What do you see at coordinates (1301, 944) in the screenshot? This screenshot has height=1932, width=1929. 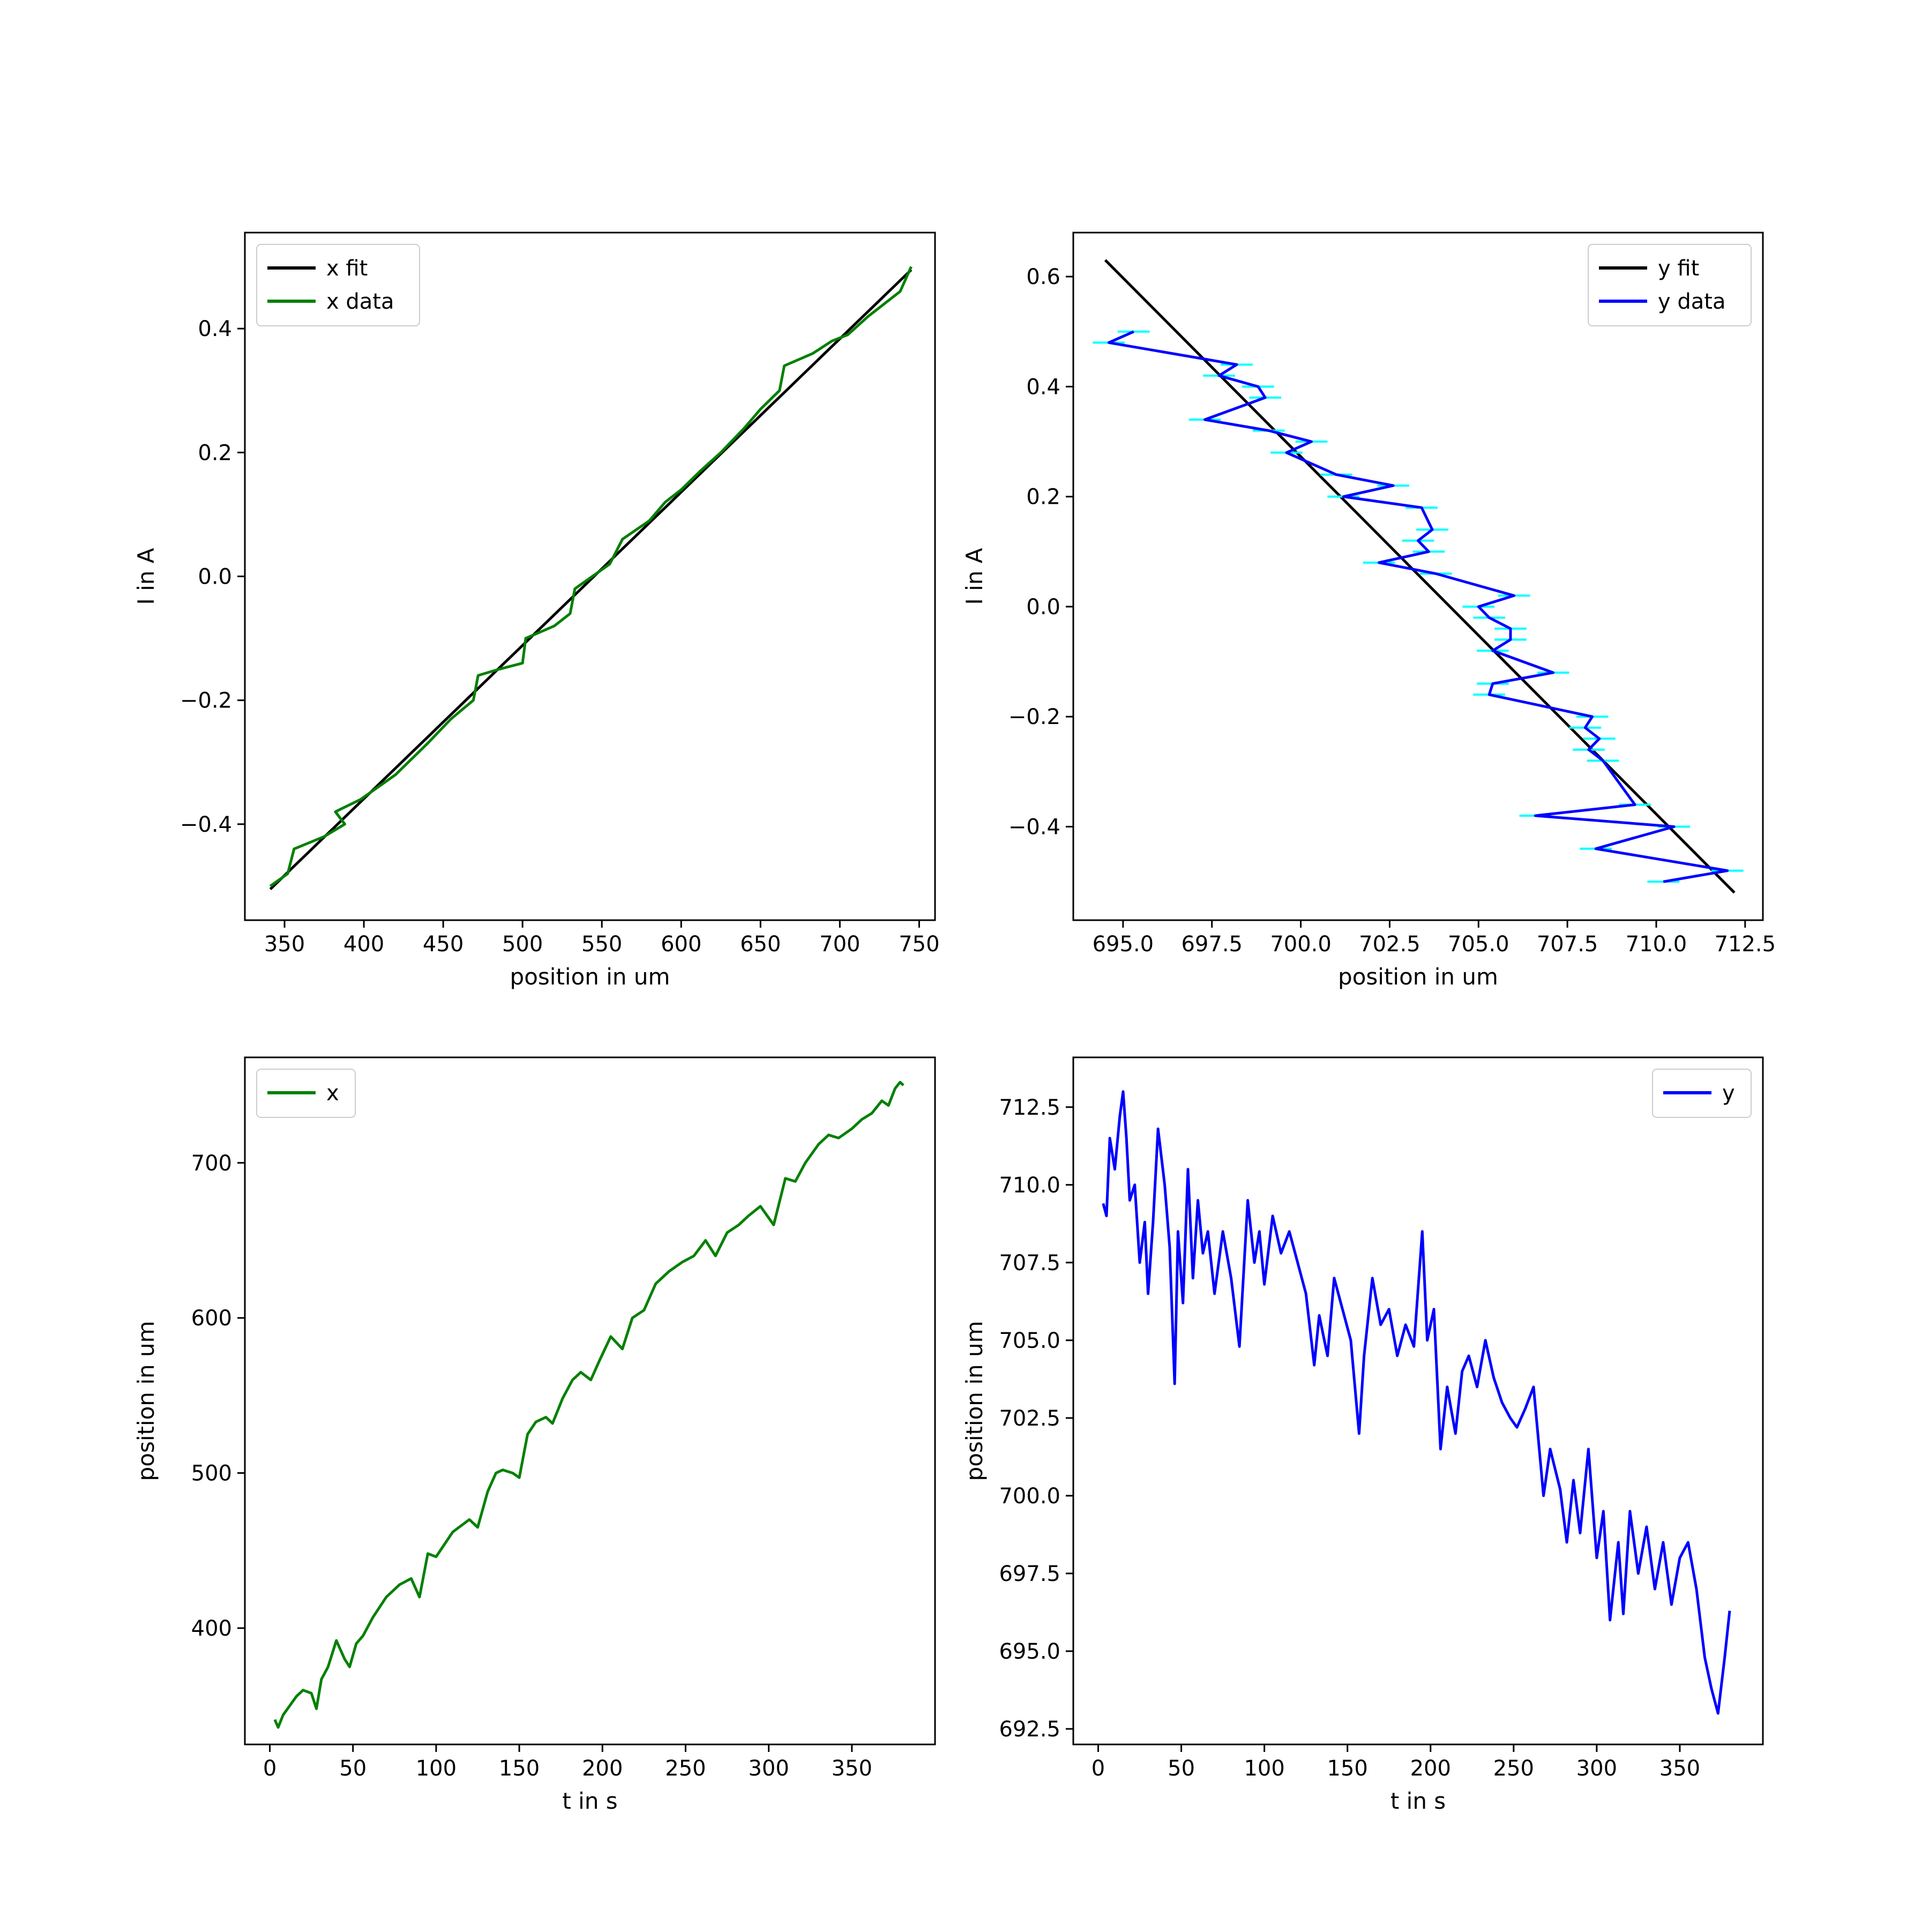 I see `x-tick-label: 700.0` at bounding box center [1301, 944].